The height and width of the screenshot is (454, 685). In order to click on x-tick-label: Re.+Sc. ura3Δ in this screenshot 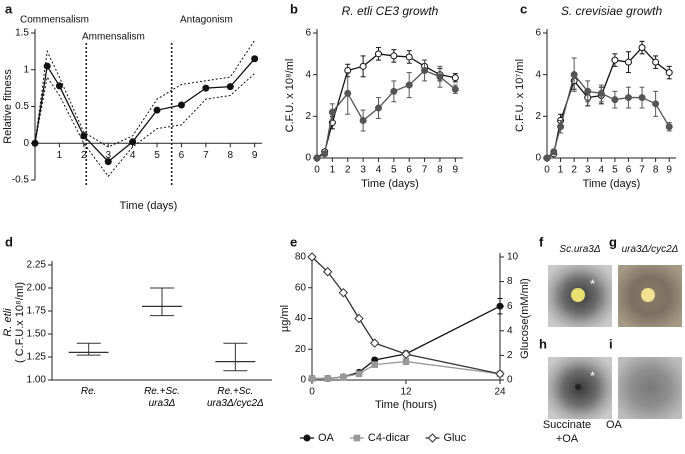, I will do `click(162, 397)`.